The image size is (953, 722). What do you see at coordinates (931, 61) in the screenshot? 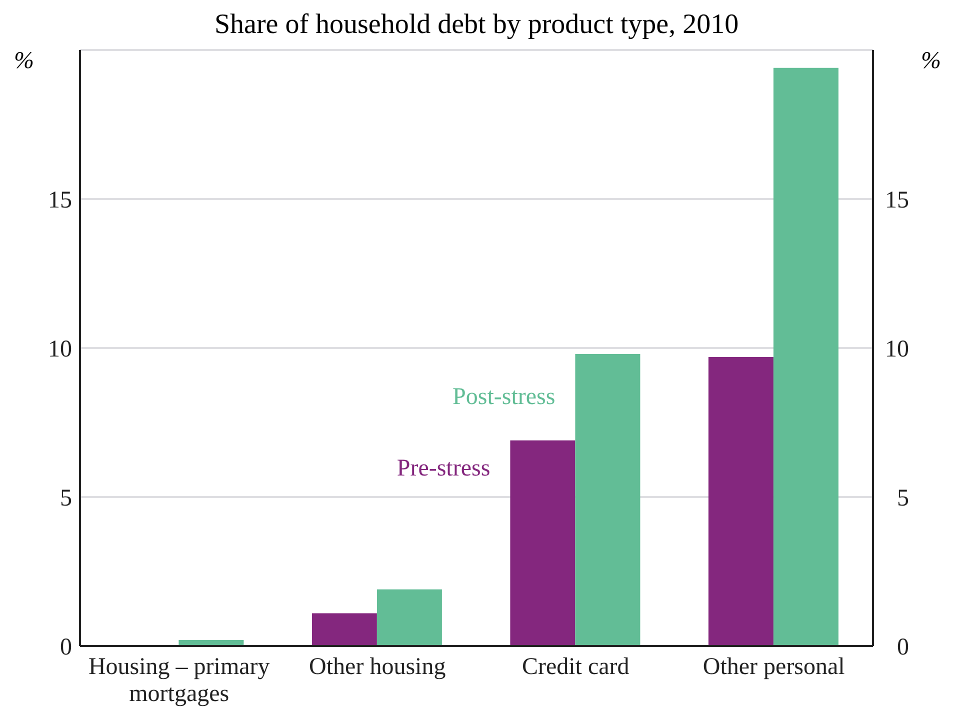
I see `y2-axis-title: %` at bounding box center [931, 61].